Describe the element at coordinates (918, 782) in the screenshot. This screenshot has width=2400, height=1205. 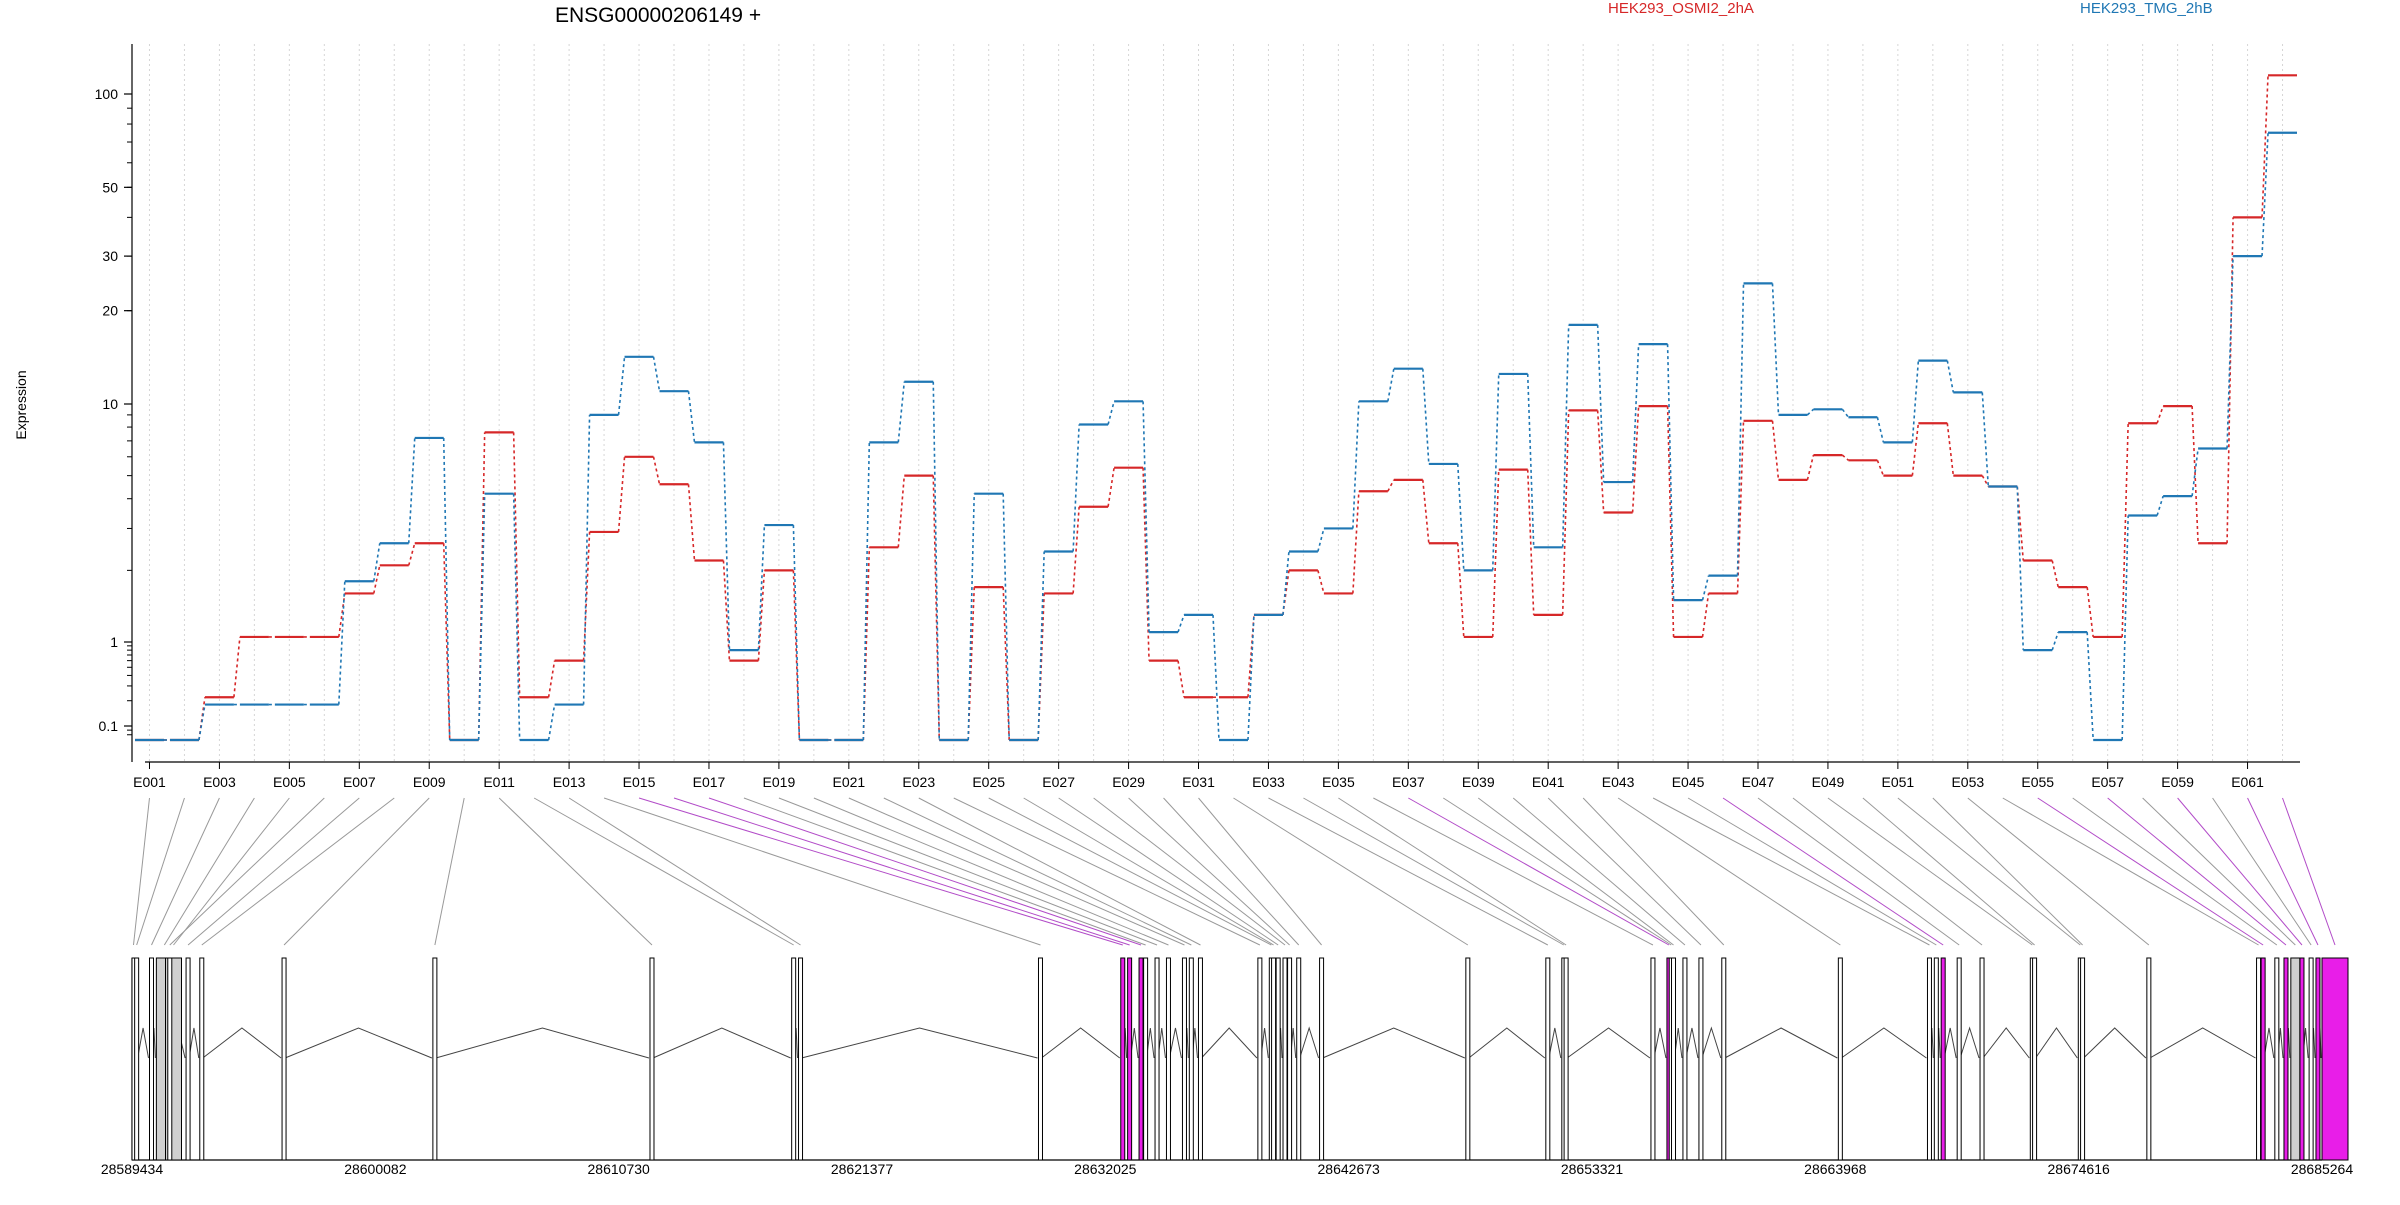
I see `x-tick-label: E023` at that location.